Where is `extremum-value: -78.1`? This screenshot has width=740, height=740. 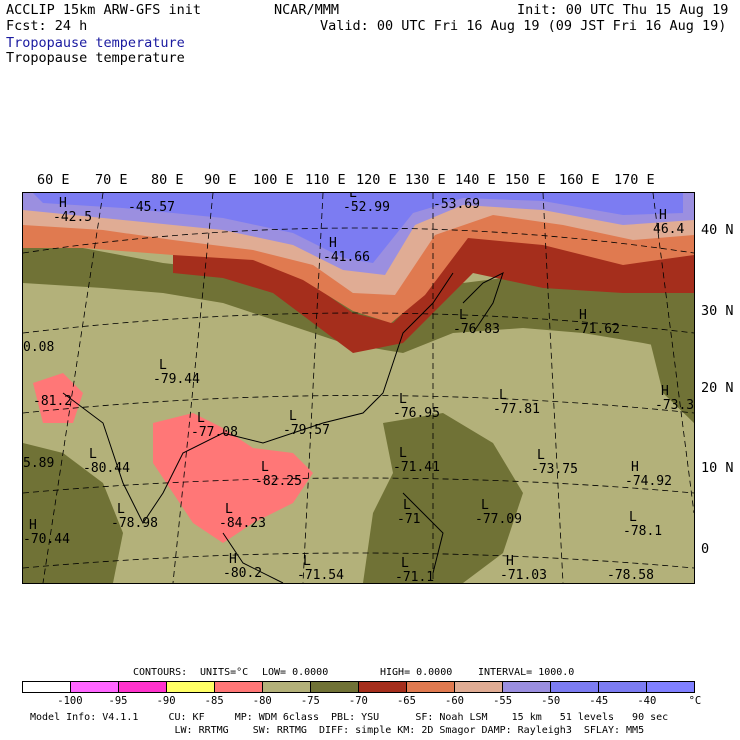
extremum-value: -78.1 is located at coordinates (642, 531).